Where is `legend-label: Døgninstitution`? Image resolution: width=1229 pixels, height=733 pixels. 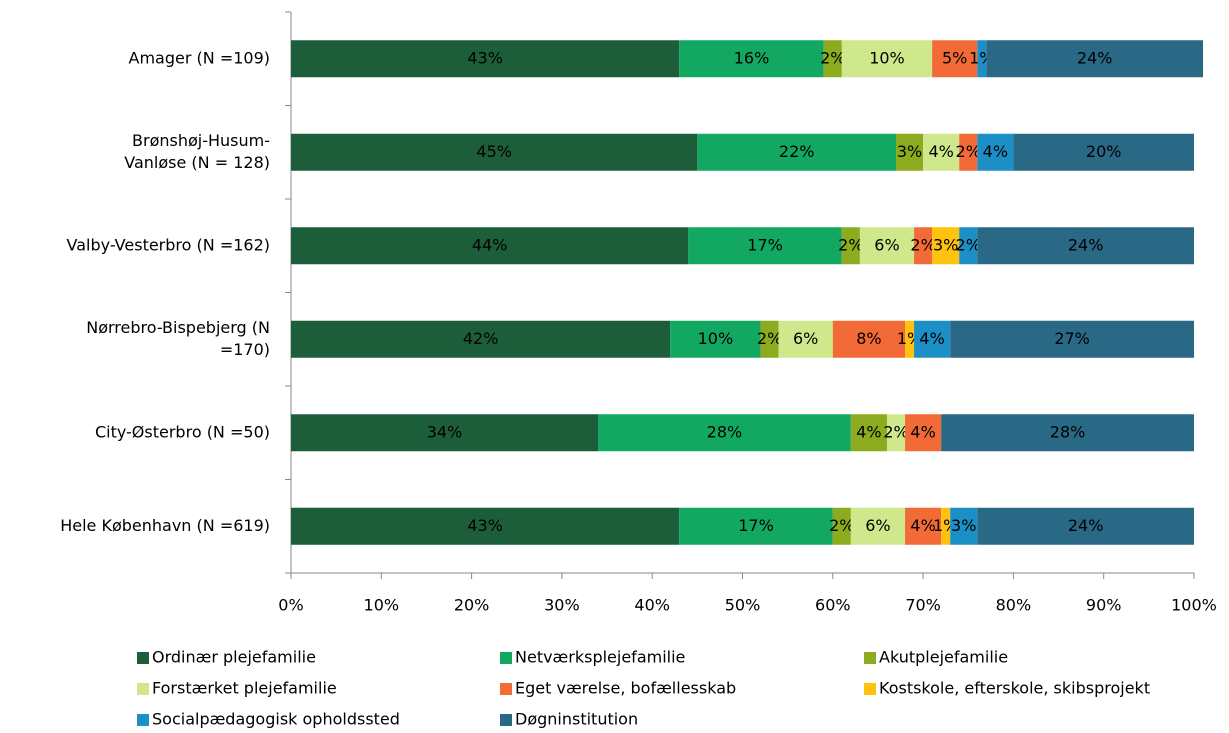
legend-label: Døgninstitution is located at coordinates (576, 719).